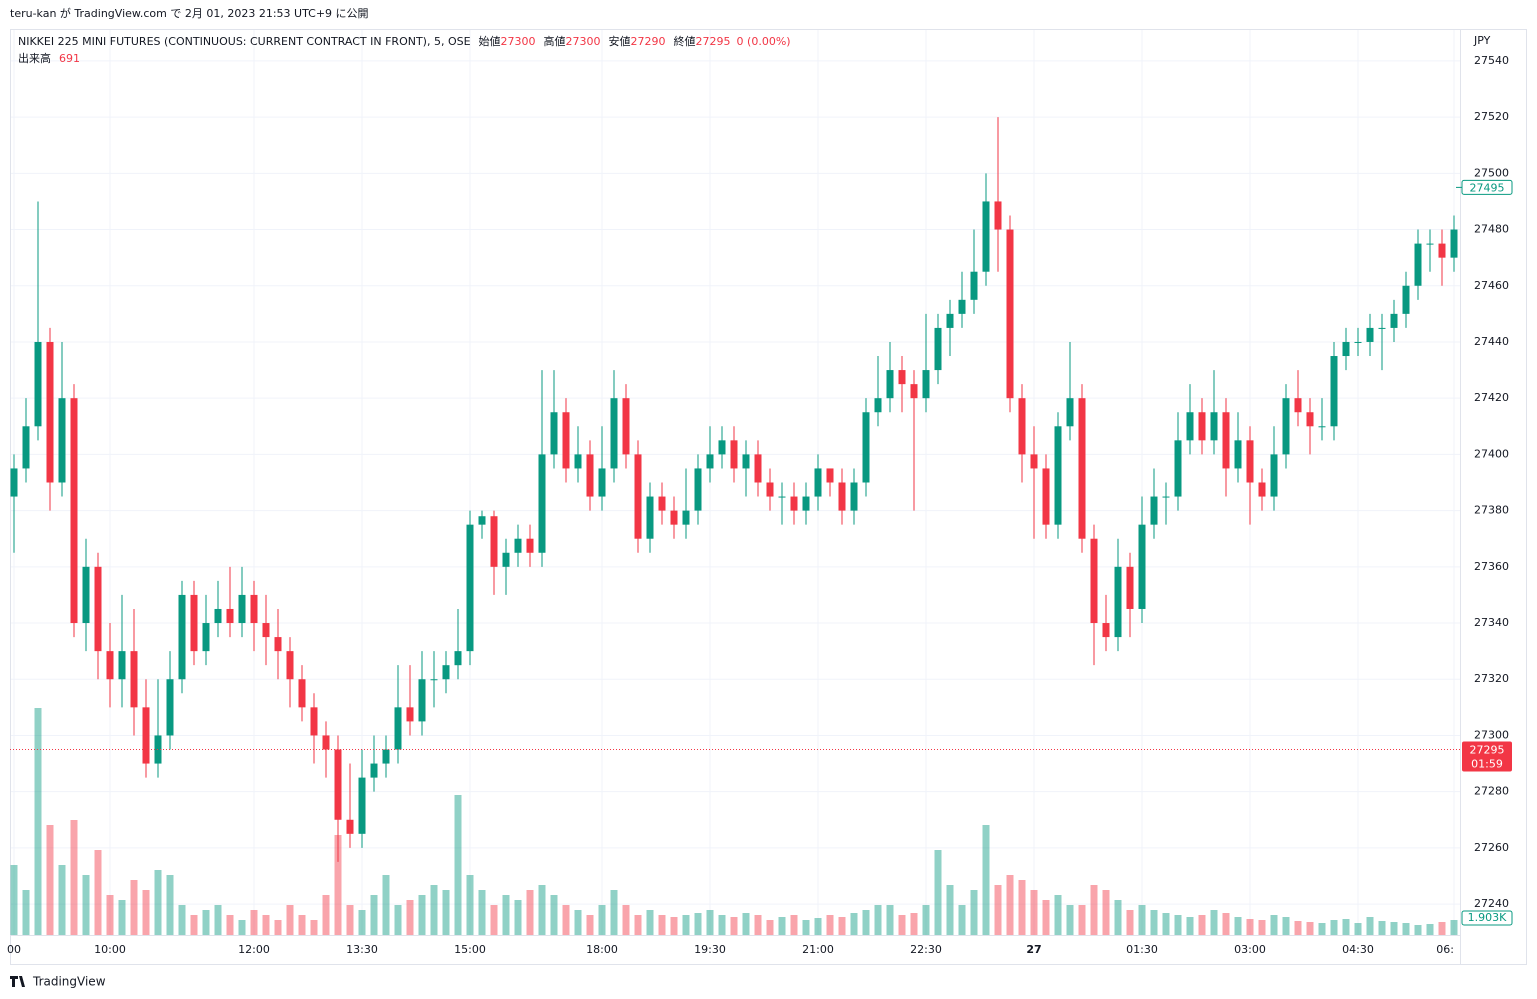 This screenshot has width=1537, height=999. Describe the element at coordinates (926, 949) in the screenshot. I see `x-tick-label: 22:30` at that location.